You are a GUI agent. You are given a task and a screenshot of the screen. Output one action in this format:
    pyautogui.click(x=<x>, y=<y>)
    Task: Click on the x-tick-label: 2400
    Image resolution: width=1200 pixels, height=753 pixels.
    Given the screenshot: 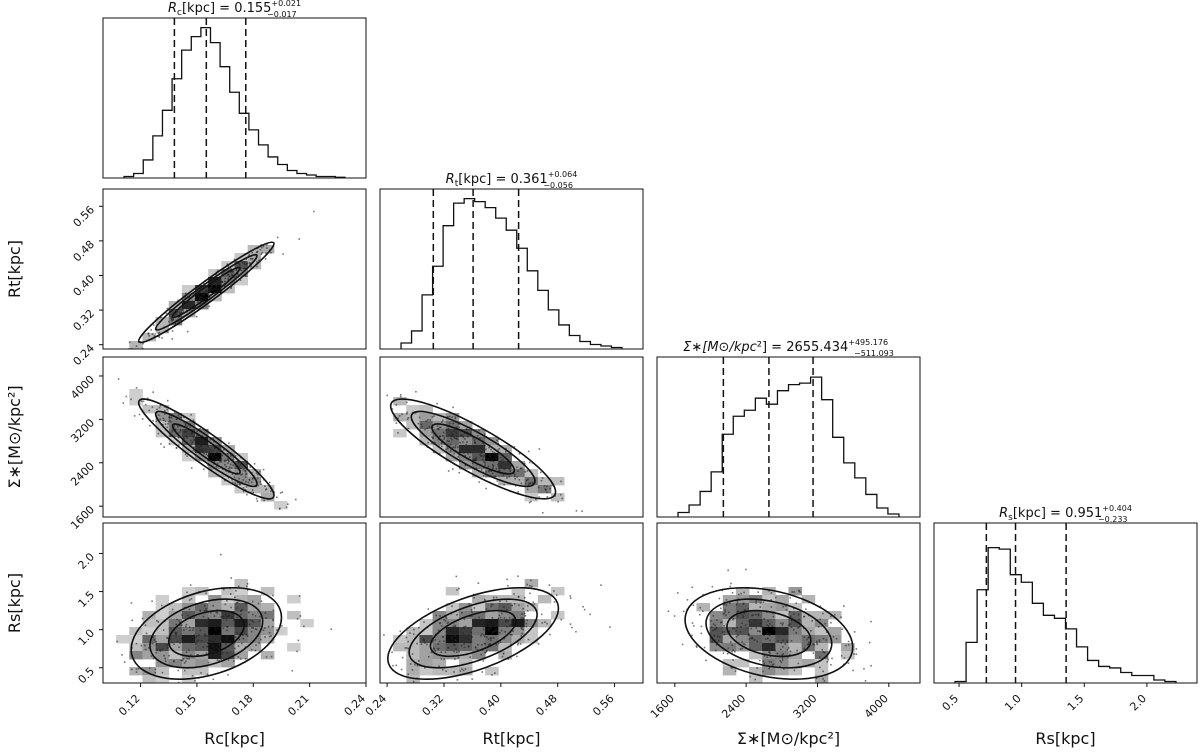 What is the action you would take?
    pyautogui.click(x=733, y=706)
    